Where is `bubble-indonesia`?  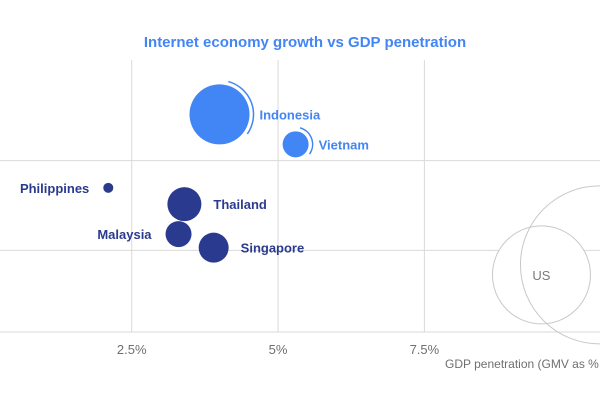 bubble-indonesia is located at coordinates (219, 114).